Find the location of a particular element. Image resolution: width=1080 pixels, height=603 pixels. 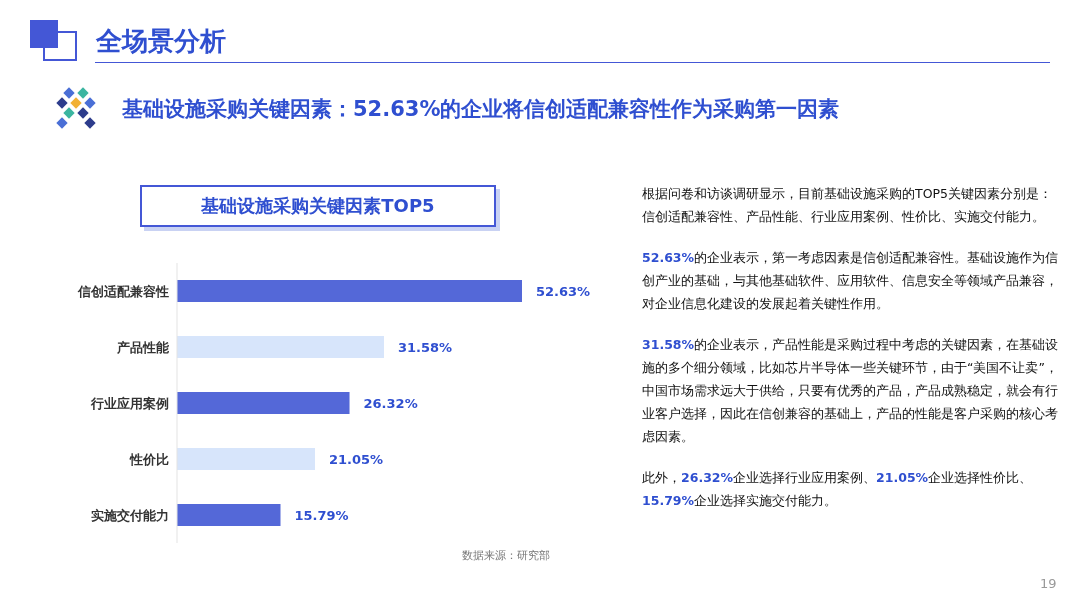

y-tick-label: 性价比 is located at coordinates (149, 459).